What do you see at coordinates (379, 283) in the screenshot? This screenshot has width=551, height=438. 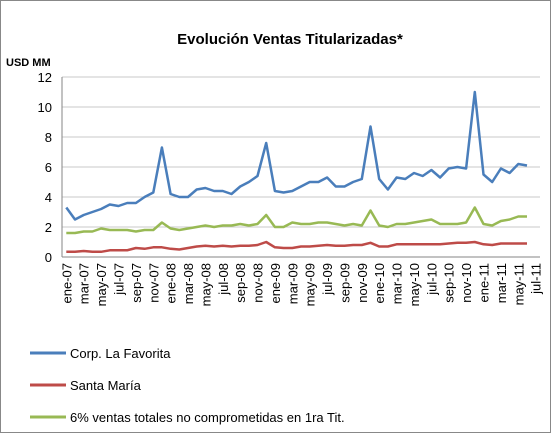 I see `x-tick-label: ene-10` at bounding box center [379, 283].